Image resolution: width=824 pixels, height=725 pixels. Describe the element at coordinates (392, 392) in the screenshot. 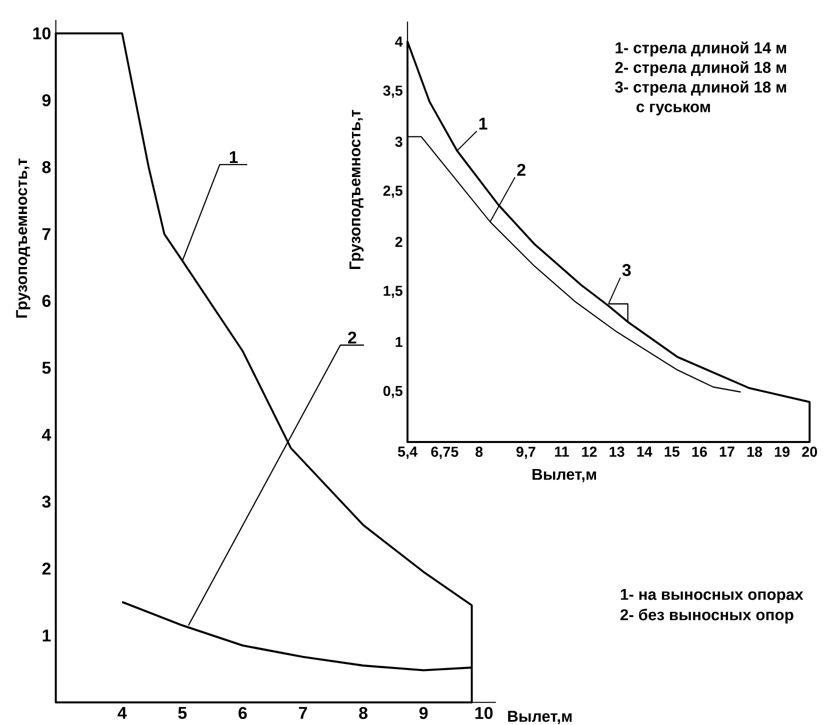

I see `y-tick-label: 0,5` at that location.